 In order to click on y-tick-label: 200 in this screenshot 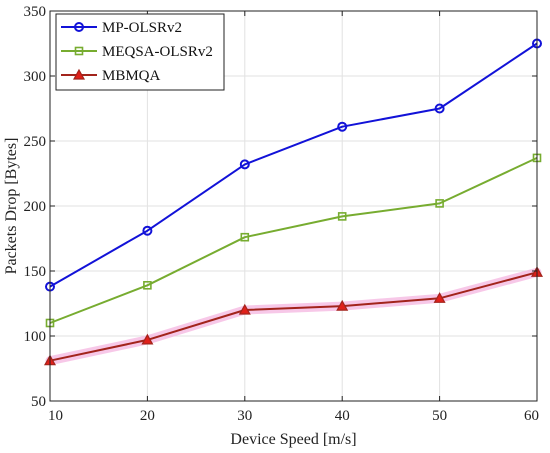, I will do `click(35, 207)`.